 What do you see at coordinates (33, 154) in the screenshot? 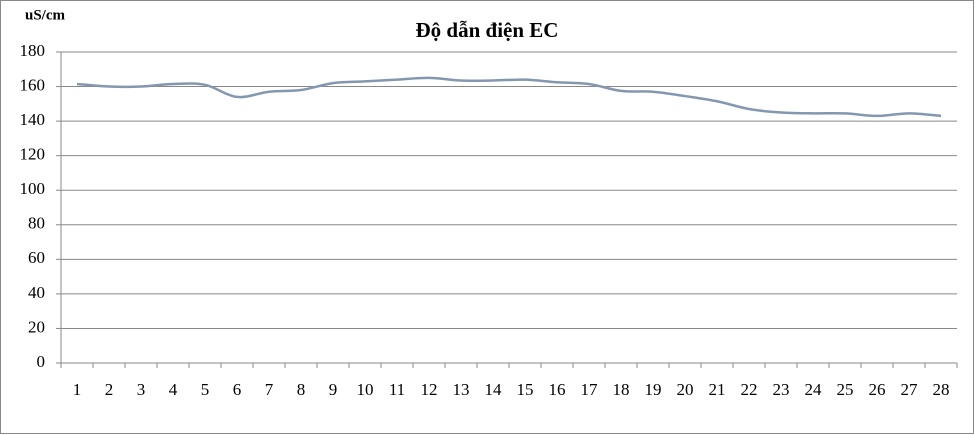
I see `y-tick-label: 120` at bounding box center [33, 154].